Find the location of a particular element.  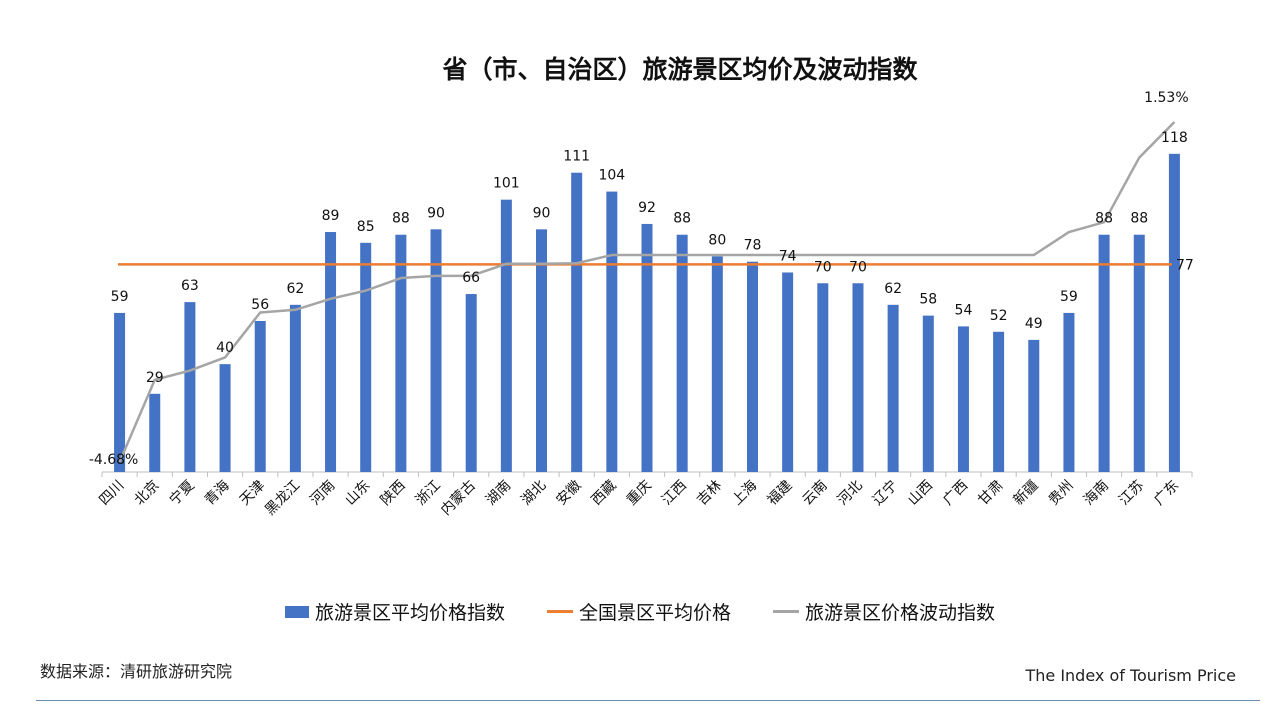

bar-四川 is located at coordinates (120, 392).